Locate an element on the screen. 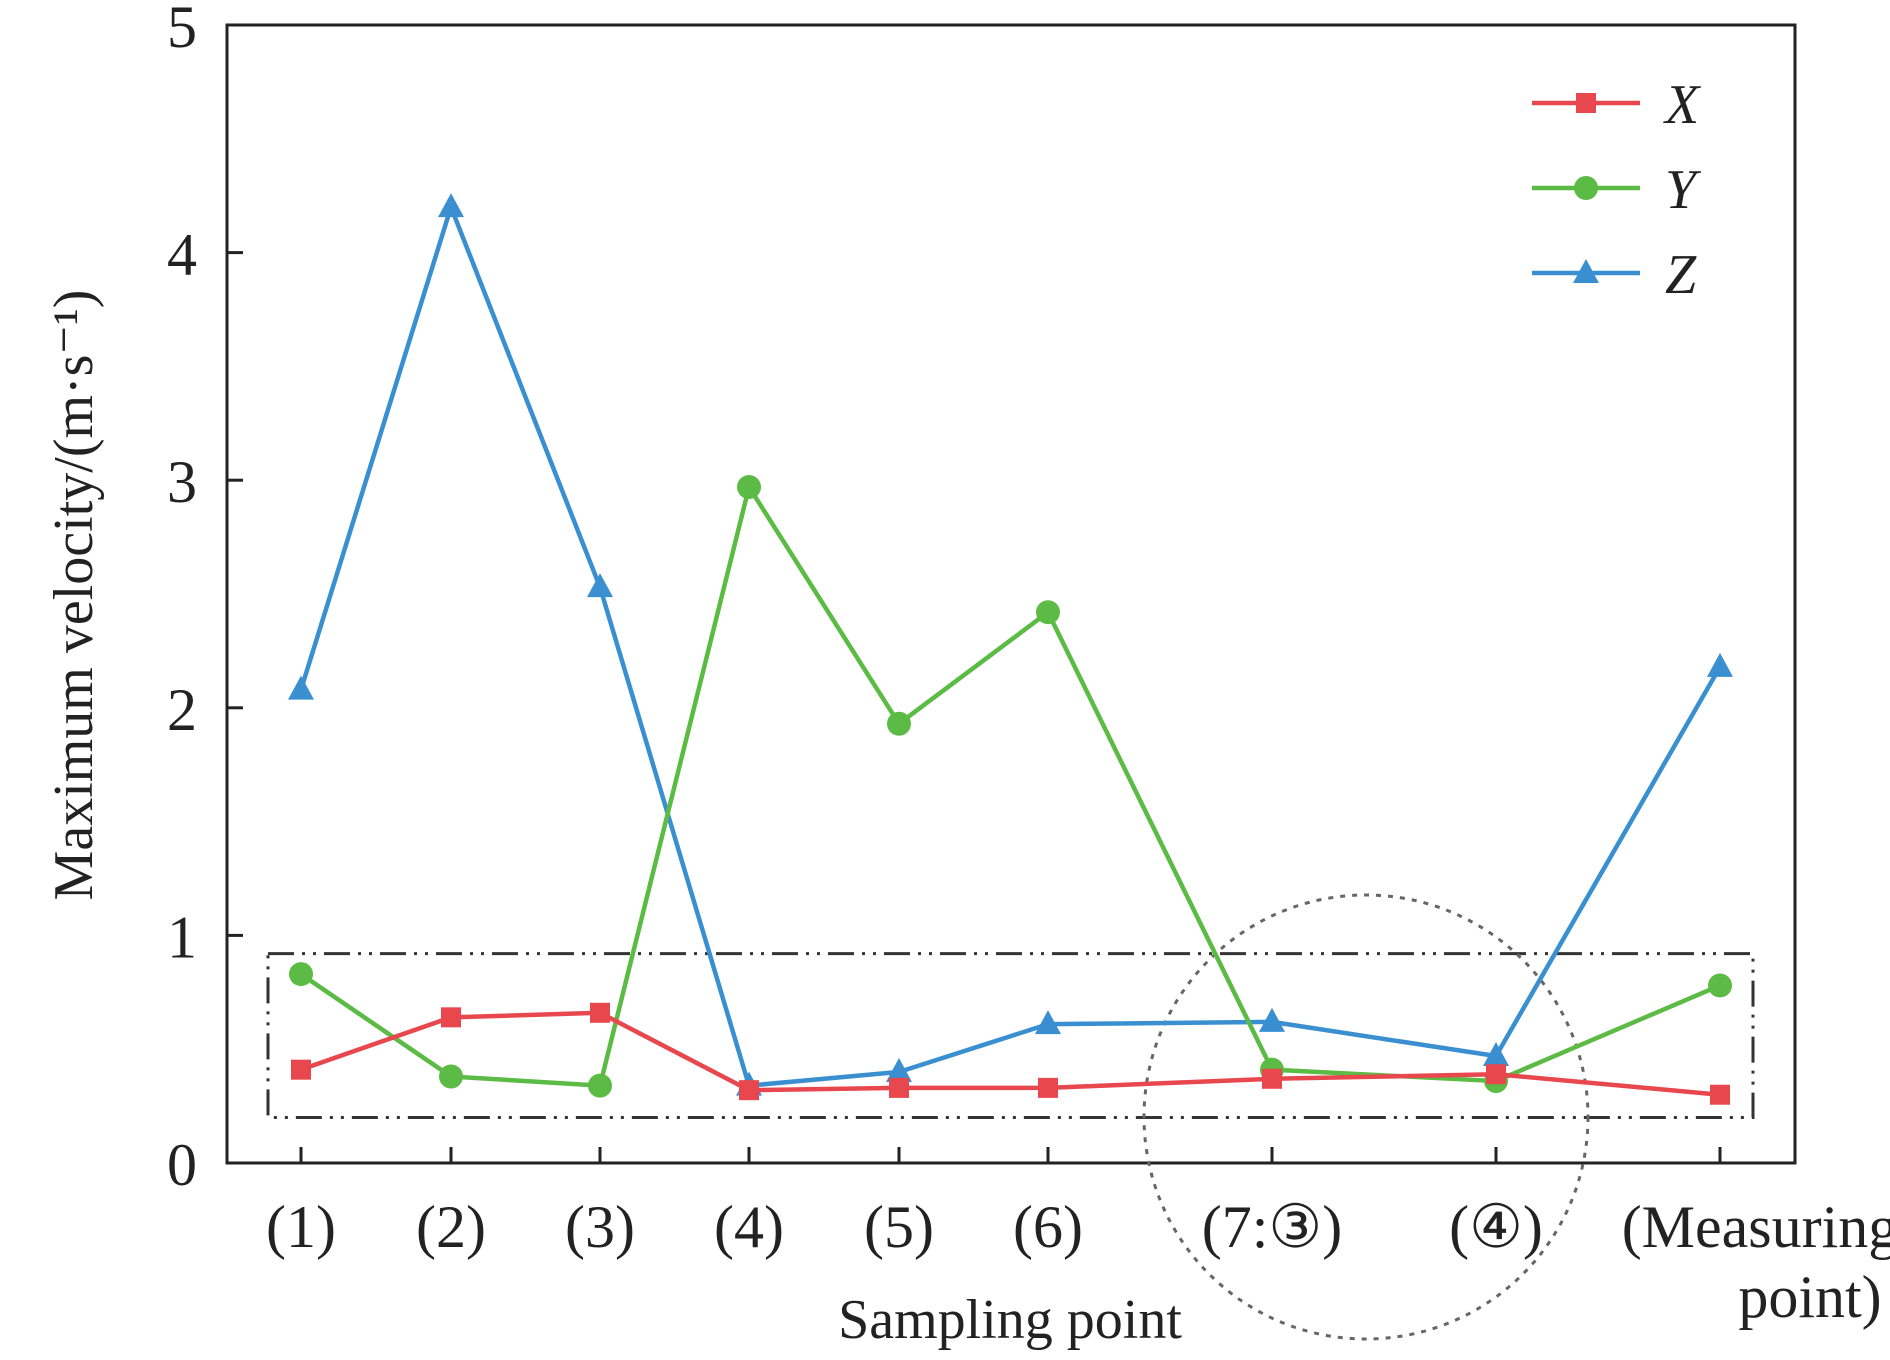 This screenshot has width=1890, height=1360. y-tick-label: 2 is located at coordinates (182, 710).